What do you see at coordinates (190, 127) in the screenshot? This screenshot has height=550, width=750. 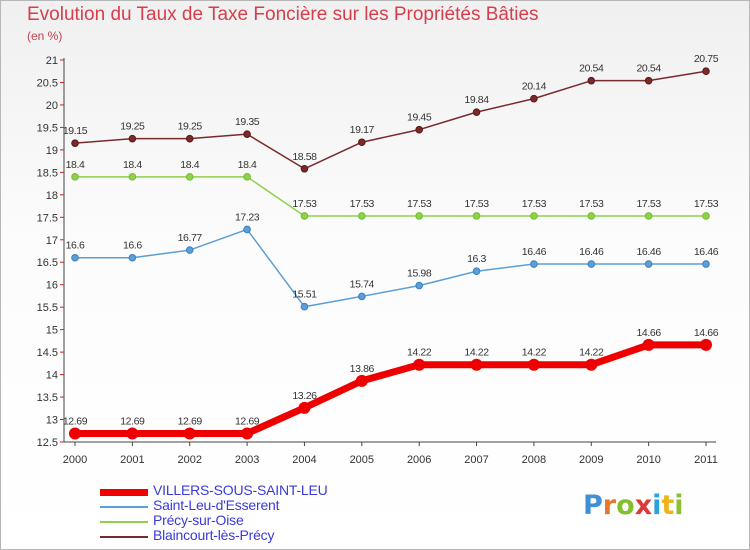 I see `data-label: 19.25` at bounding box center [190, 127].